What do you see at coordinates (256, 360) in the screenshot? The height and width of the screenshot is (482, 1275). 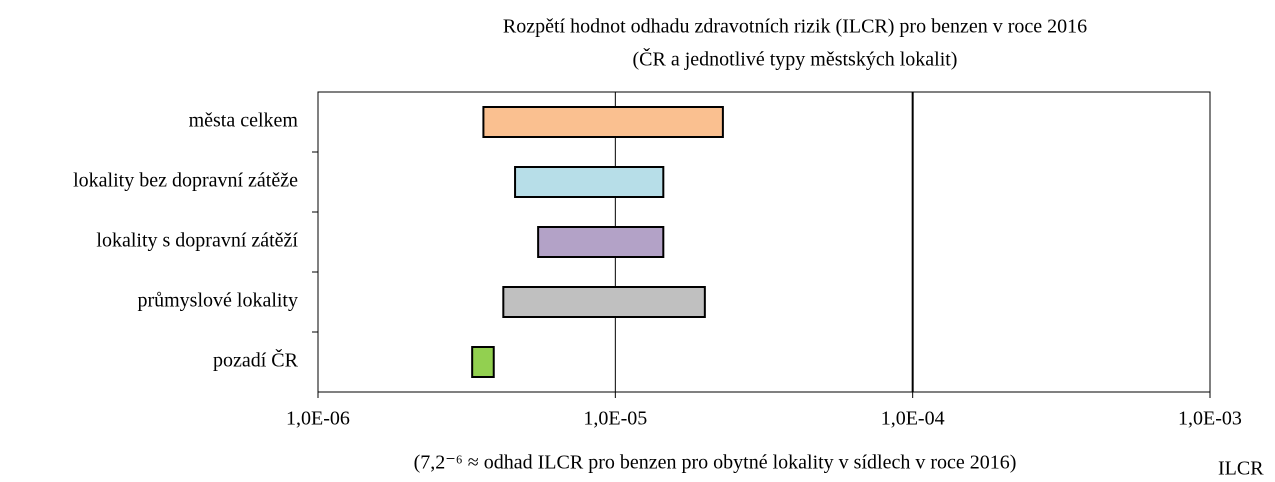 I see `y-tick-label: pozadí ČR` at bounding box center [256, 360].